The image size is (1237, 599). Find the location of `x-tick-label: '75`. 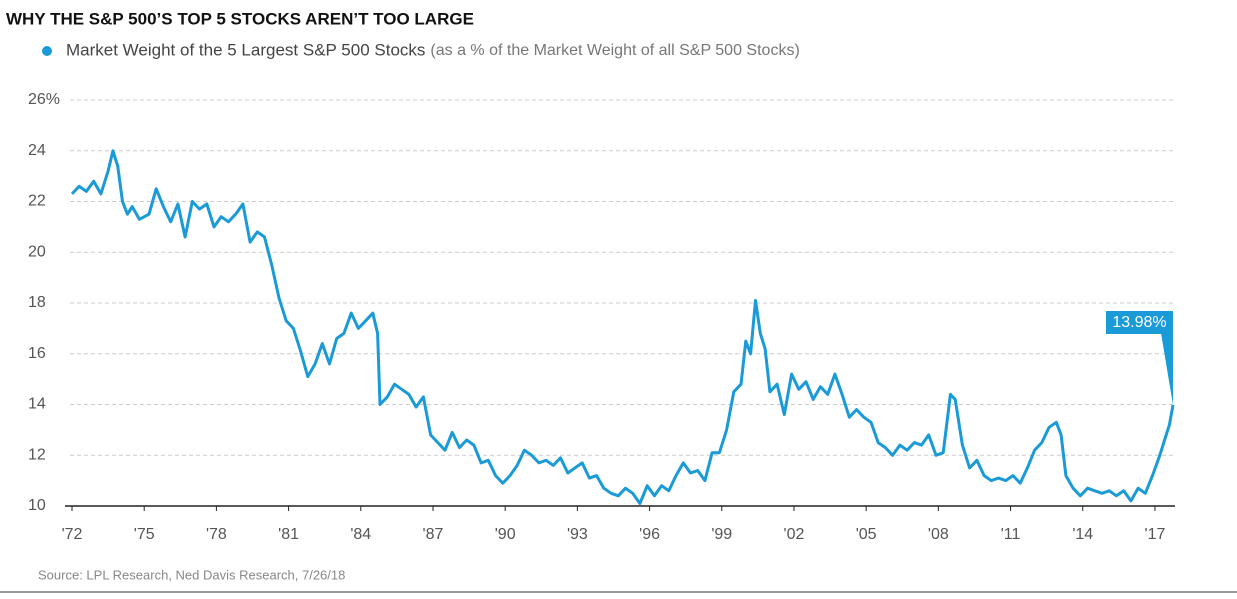

x-tick-label: '75 is located at coordinates (144, 534).